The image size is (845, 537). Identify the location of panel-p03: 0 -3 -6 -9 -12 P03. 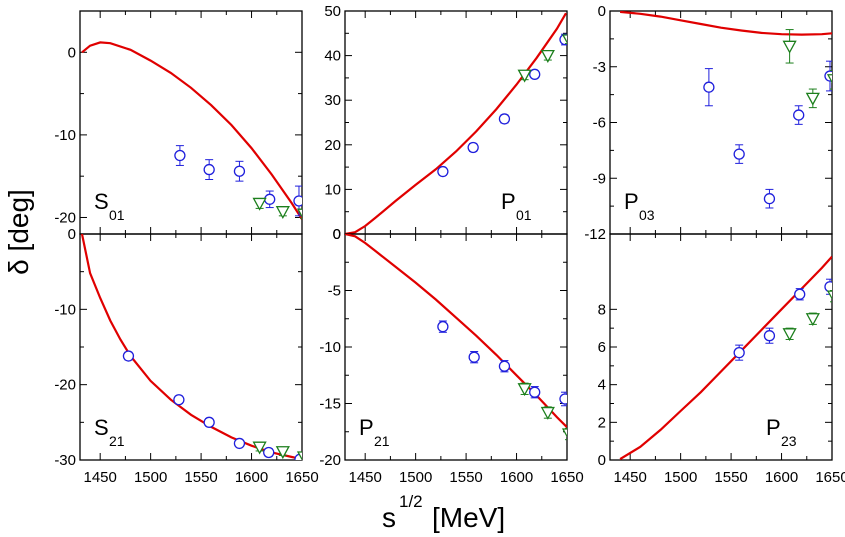
(708, 123).